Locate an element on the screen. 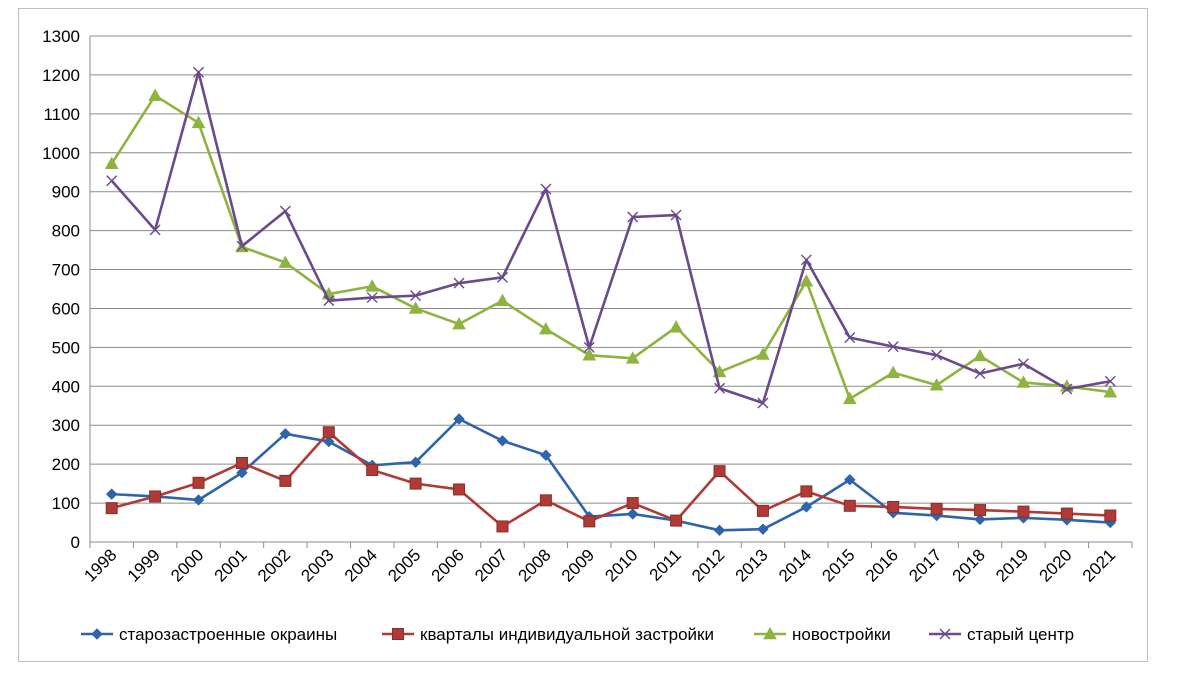 The width and height of the screenshot is (1200, 681). x-tick-label: 2014 is located at coordinates (795, 565).